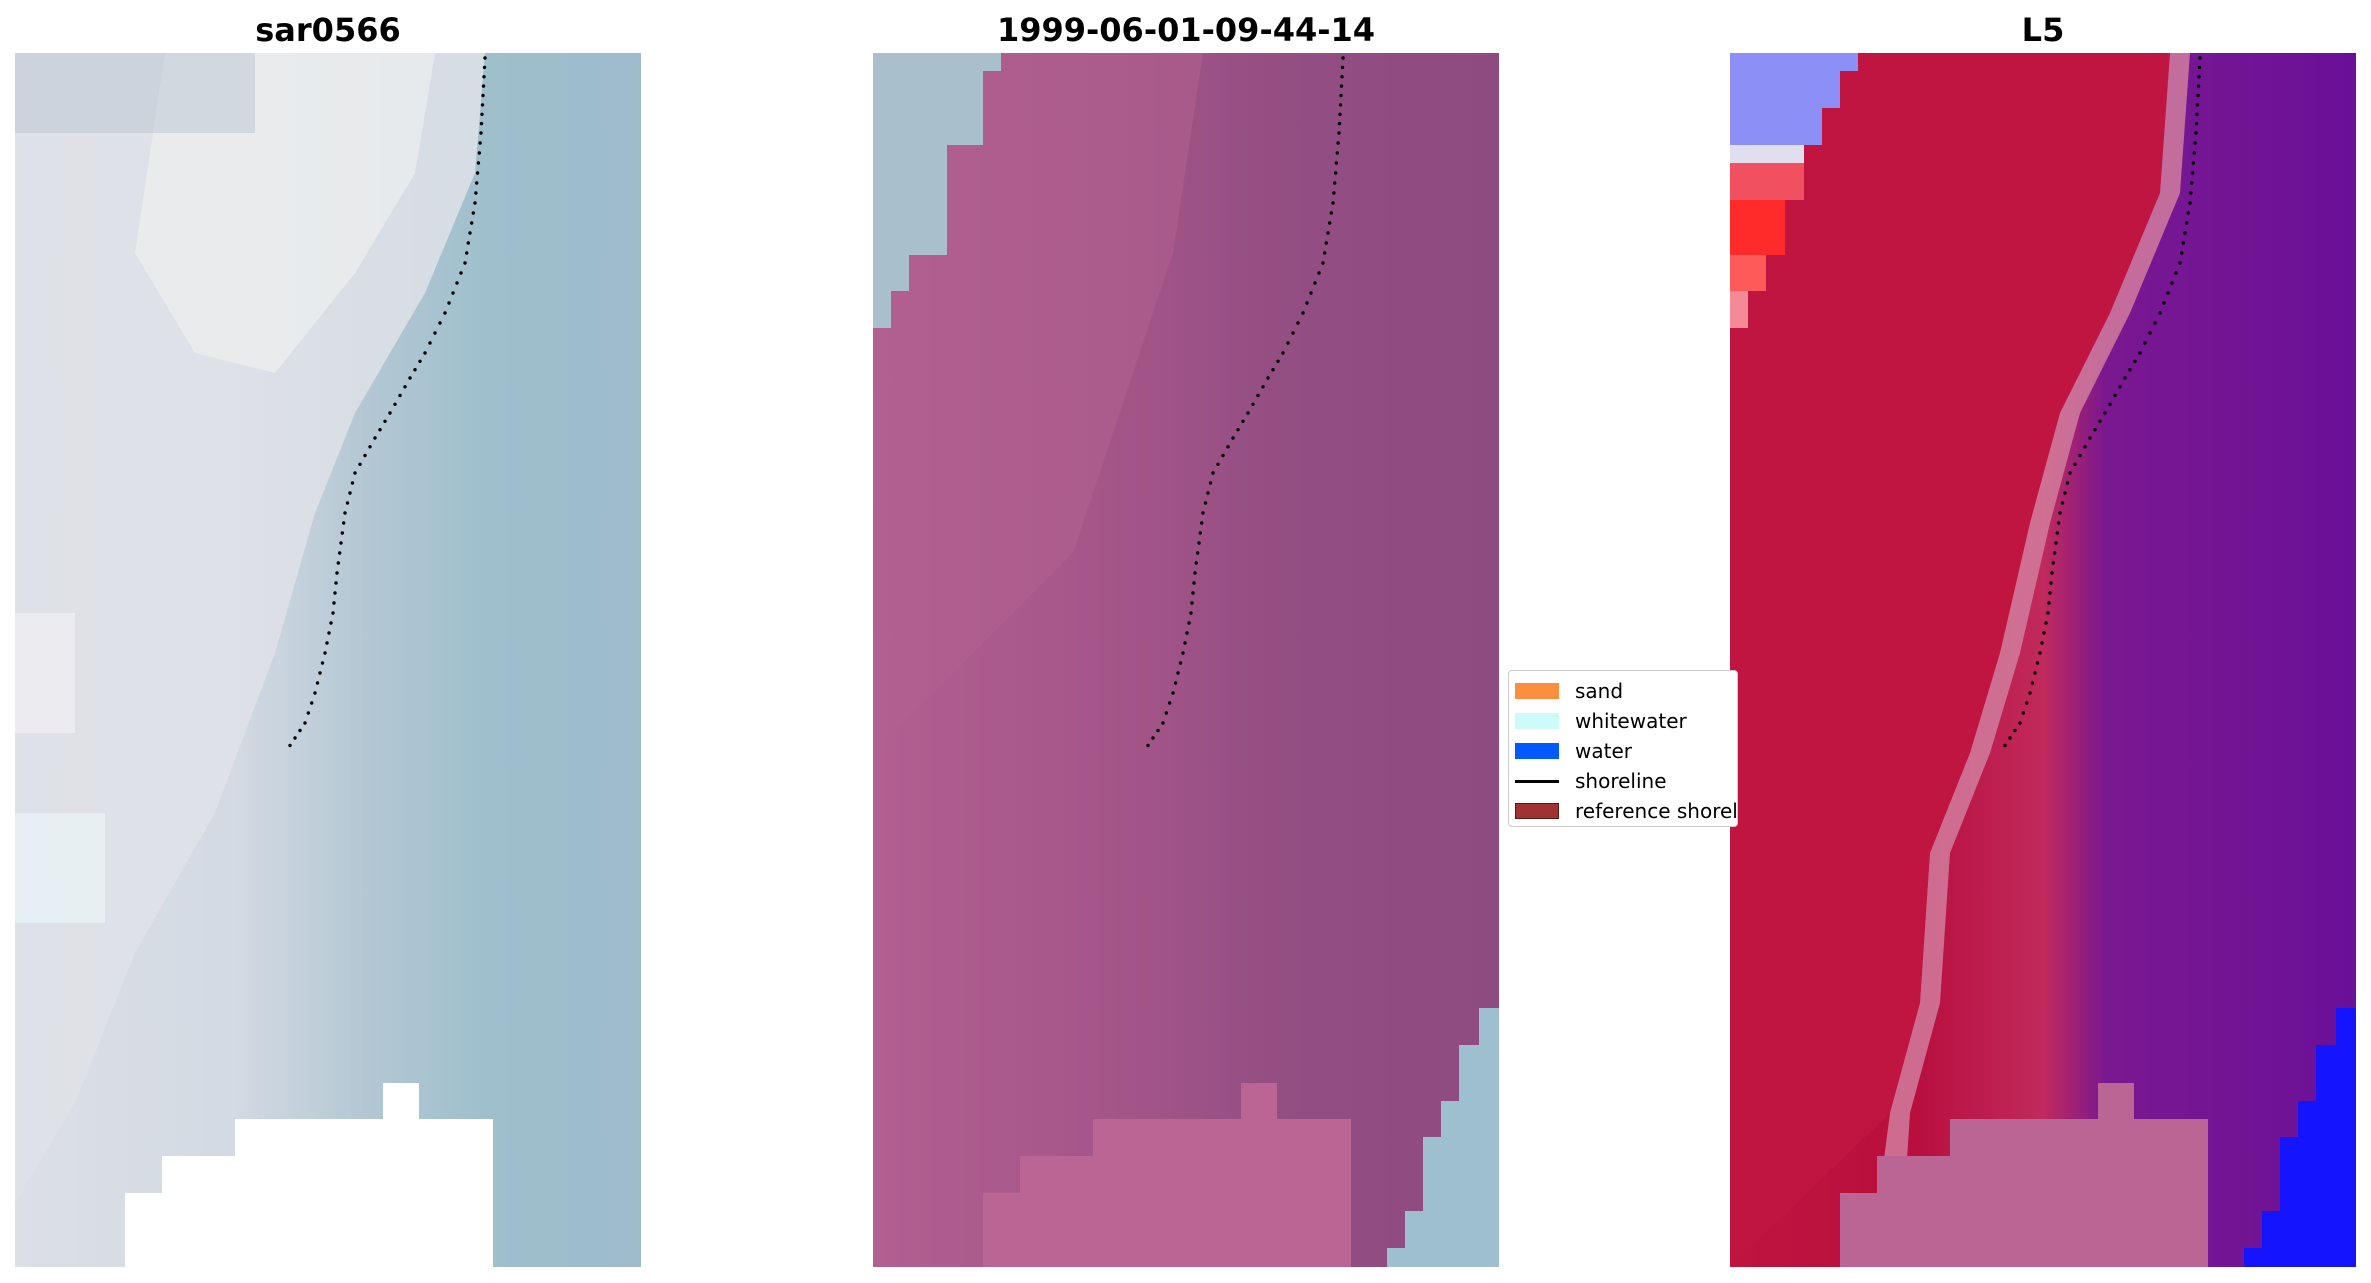  What do you see at coordinates (1569, 691) in the screenshot?
I see `legend-item-sand: sand` at bounding box center [1569, 691].